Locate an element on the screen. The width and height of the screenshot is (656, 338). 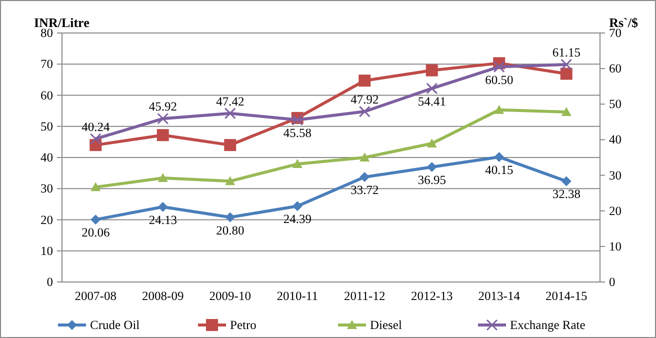
data-label: 33.72 is located at coordinates (364, 190).